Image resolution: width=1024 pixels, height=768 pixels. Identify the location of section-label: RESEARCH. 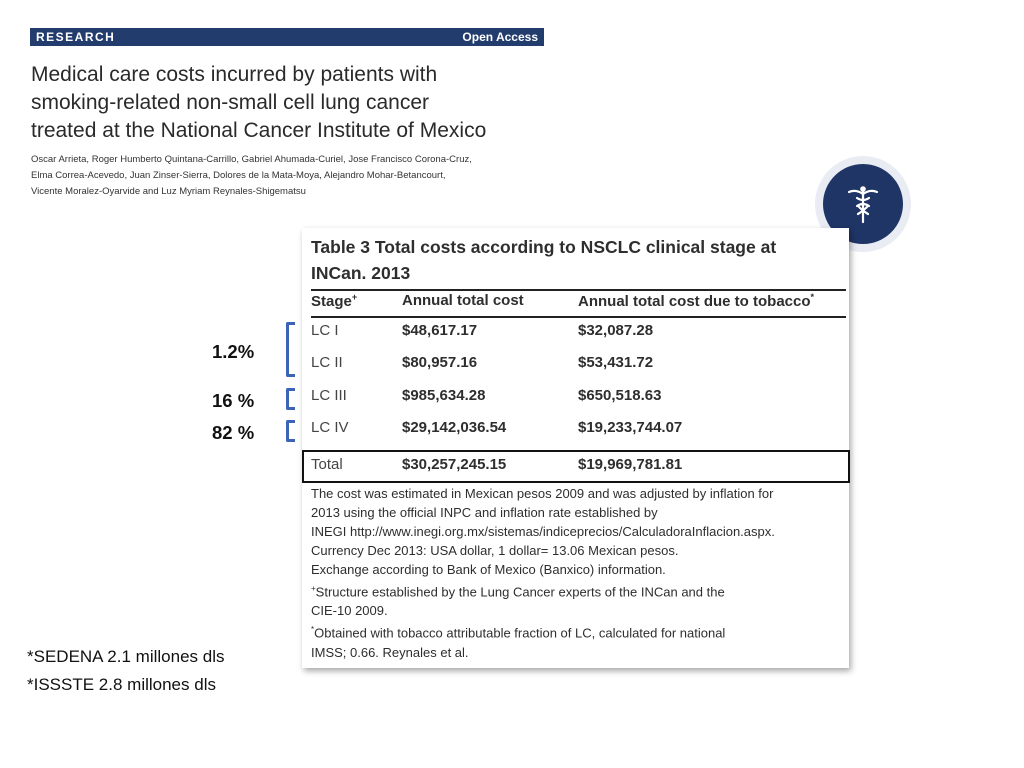
(76, 37).